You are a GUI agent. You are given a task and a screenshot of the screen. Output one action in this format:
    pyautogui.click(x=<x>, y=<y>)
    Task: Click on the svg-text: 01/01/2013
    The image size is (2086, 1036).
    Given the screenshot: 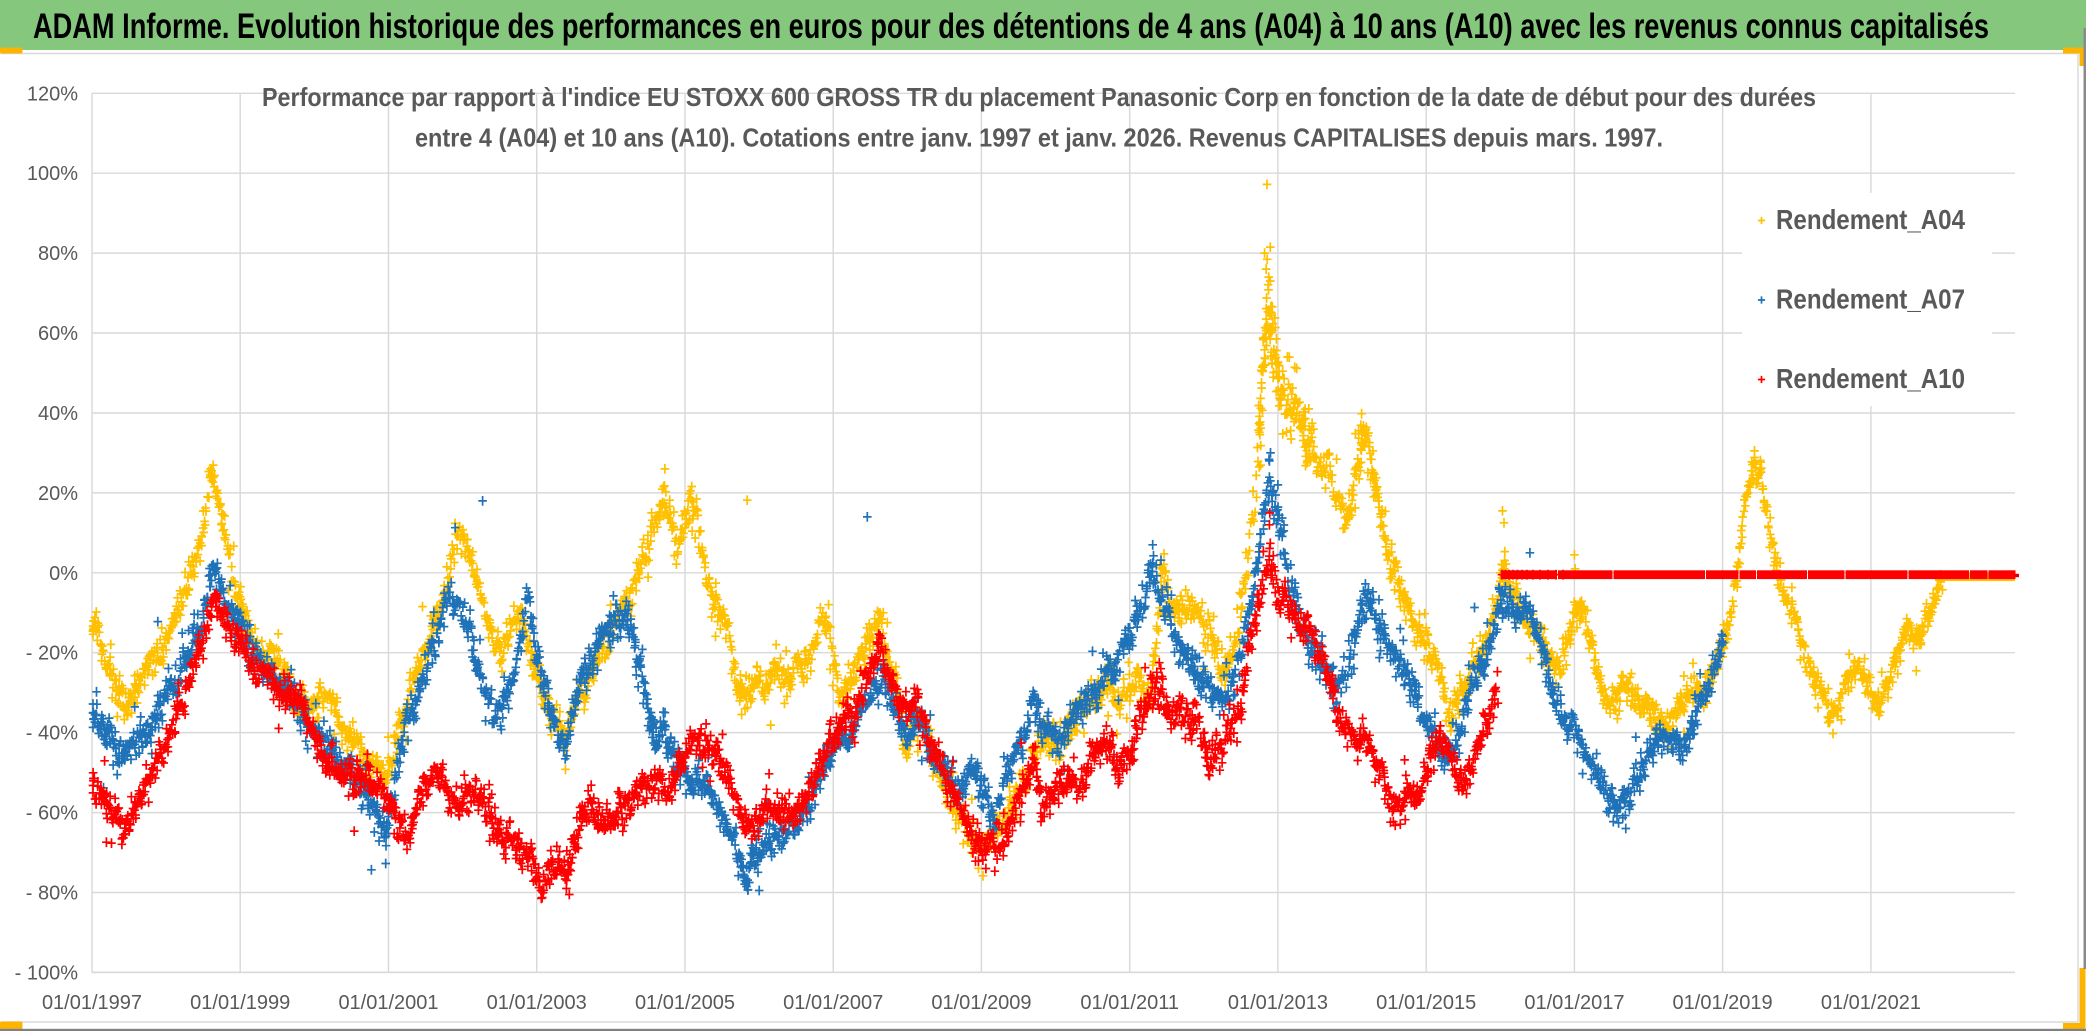 What is the action you would take?
    pyautogui.click(x=1278, y=1003)
    